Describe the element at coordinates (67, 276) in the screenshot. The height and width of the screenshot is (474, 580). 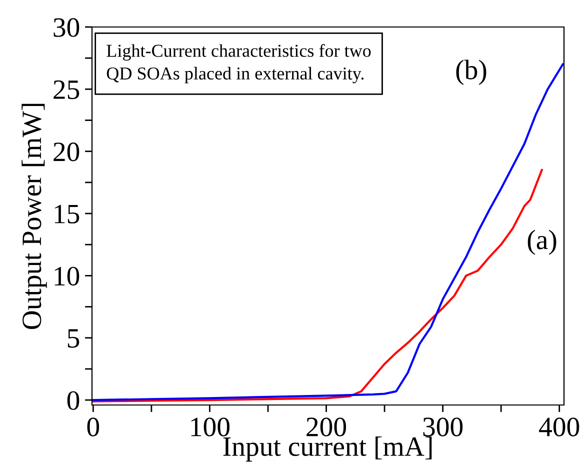
I see `y-tick-label: 10` at that location.